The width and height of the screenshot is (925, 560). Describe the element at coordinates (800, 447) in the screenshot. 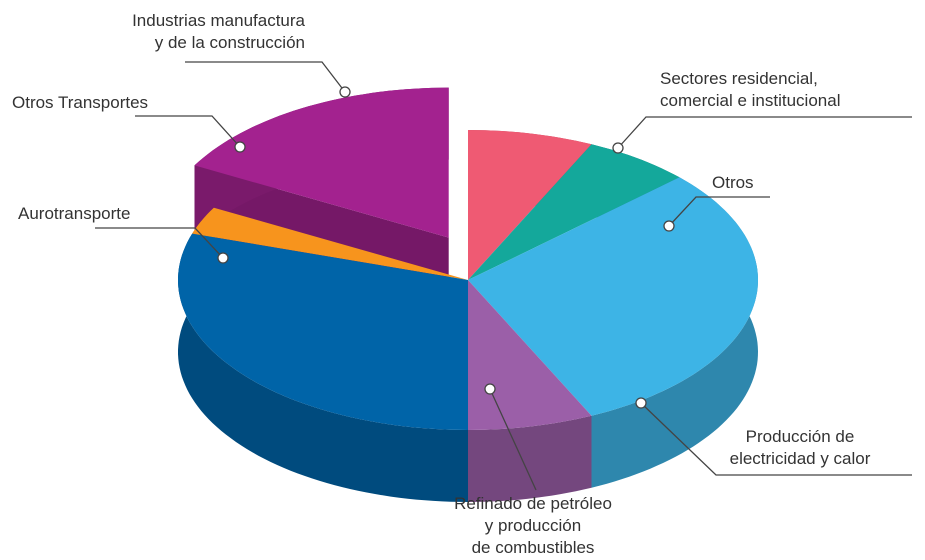

I see `slice-label: Producción de electricidad y calor` at that location.